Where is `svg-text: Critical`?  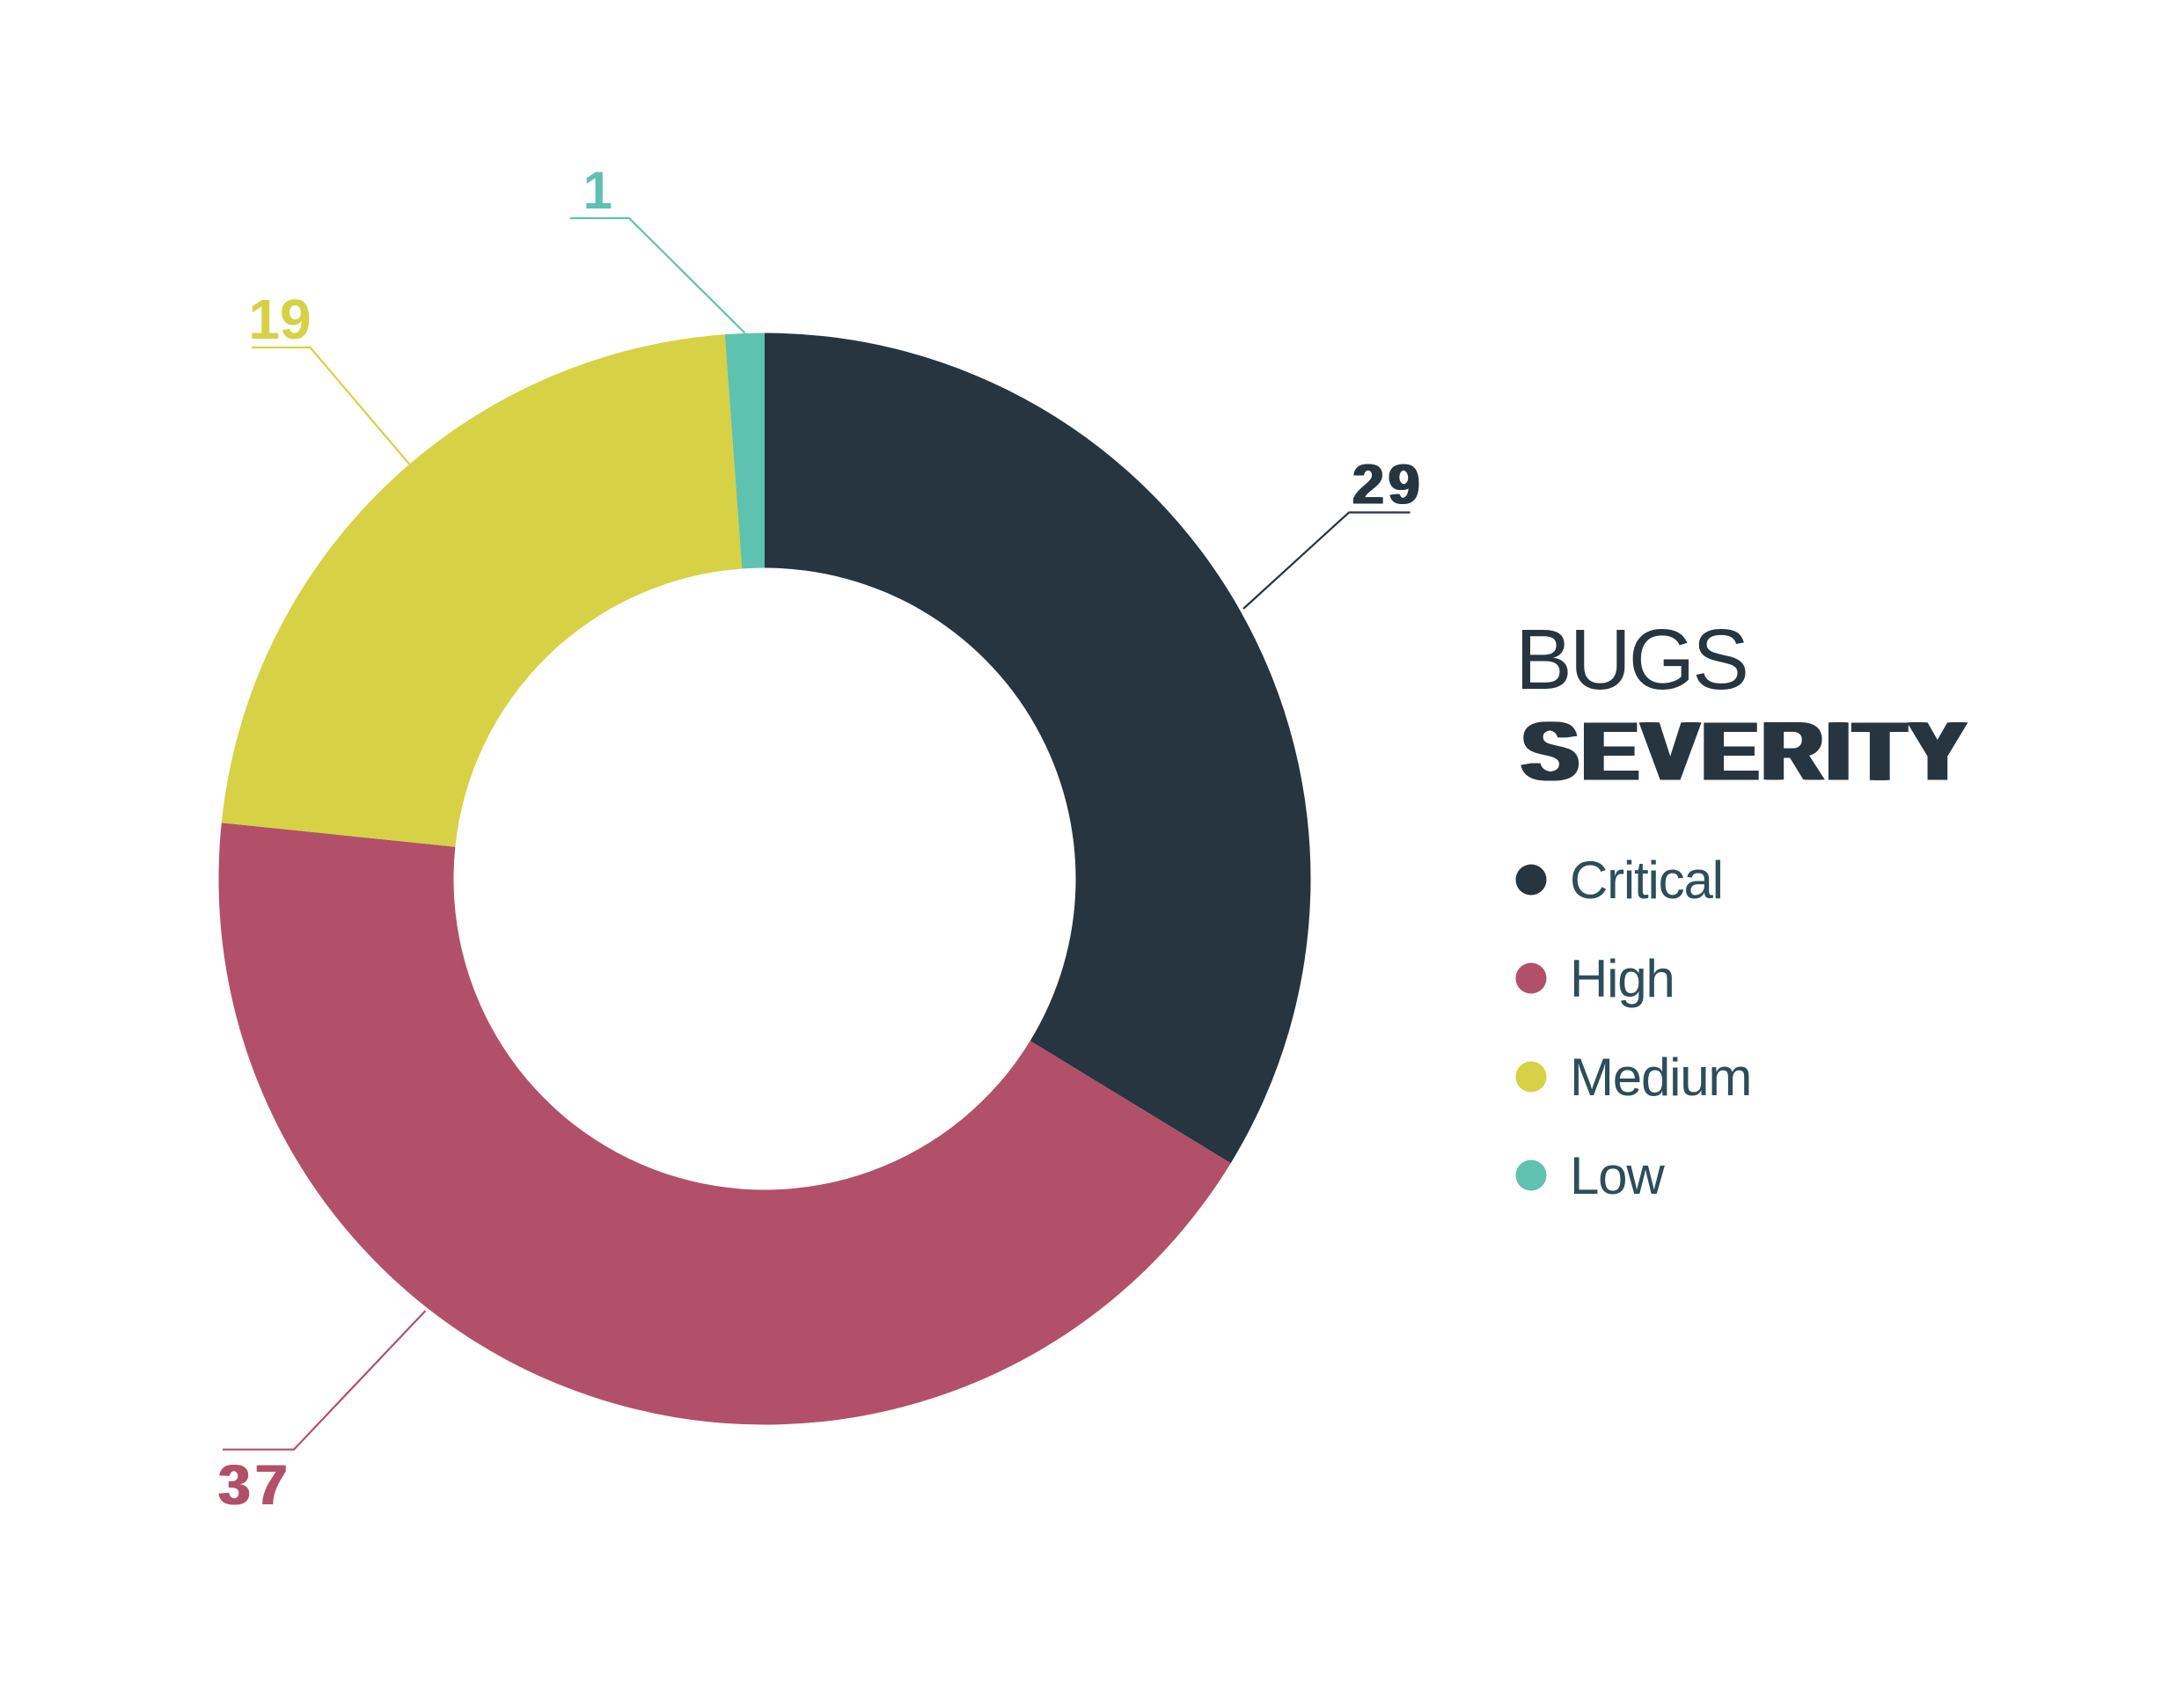
svg-text: Critical is located at coordinates (1646, 880).